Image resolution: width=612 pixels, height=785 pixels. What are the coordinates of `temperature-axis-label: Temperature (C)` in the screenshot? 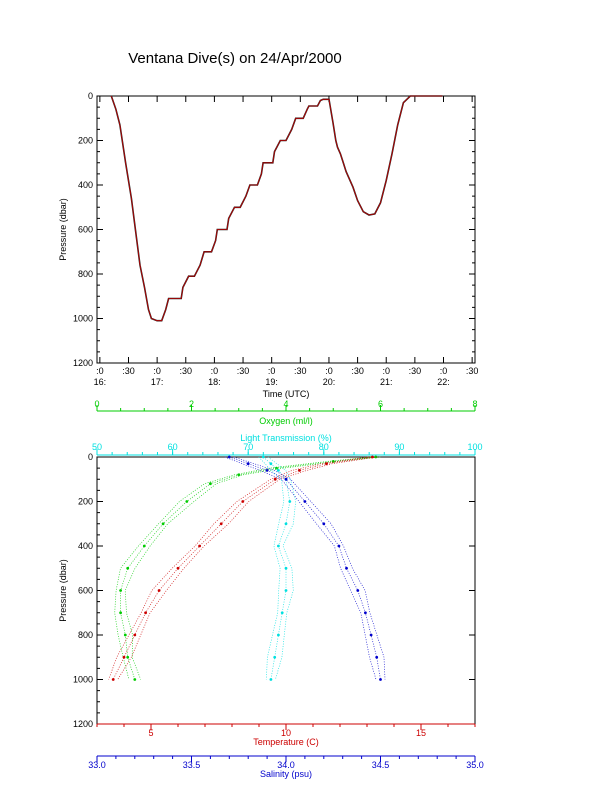 It's located at (286, 742).